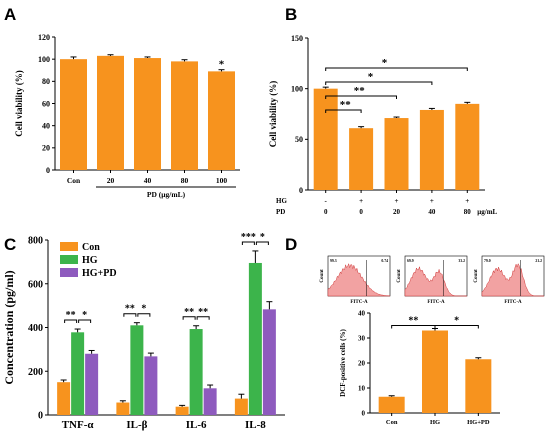 The image size is (550, 437). Describe the element at coordinates (362, 338) in the screenshot. I see `y-tick-label: 30` at that location.